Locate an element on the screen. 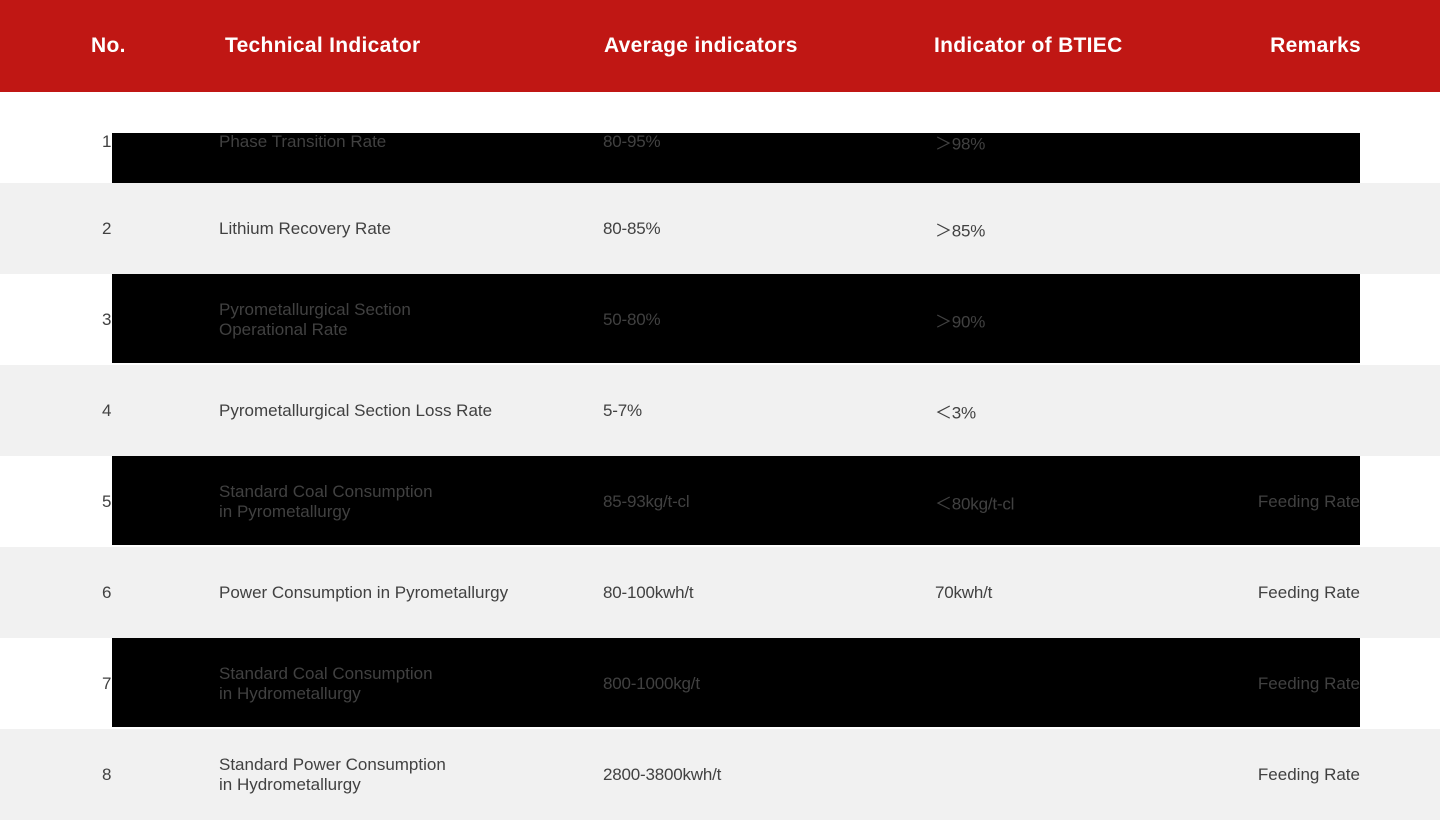  row-number: 4 is located at coordinates (107, 410).